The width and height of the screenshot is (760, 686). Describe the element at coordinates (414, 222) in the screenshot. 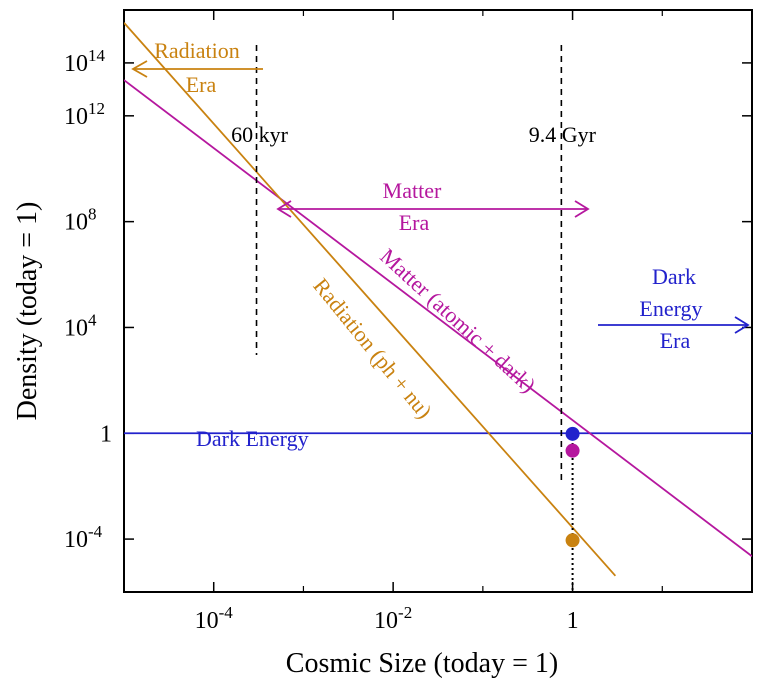

I see `matter-era-label-line2: Era` at that location.